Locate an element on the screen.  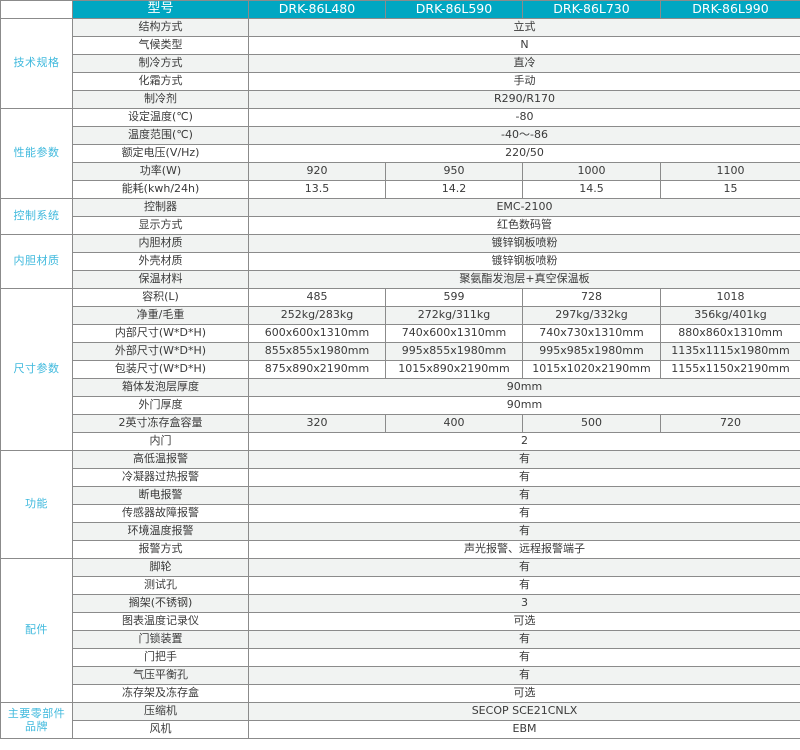
spec-value-merged: 红色数码管 is located at coordinates (524, 225).